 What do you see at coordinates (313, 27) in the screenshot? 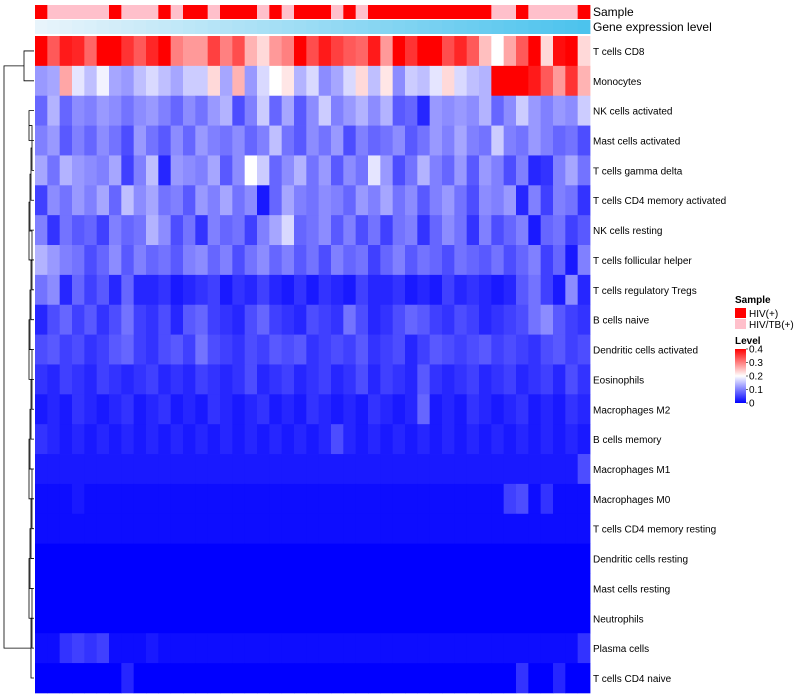
I see `gene-expression-annotation-bar` at bounding box center [313, 27].